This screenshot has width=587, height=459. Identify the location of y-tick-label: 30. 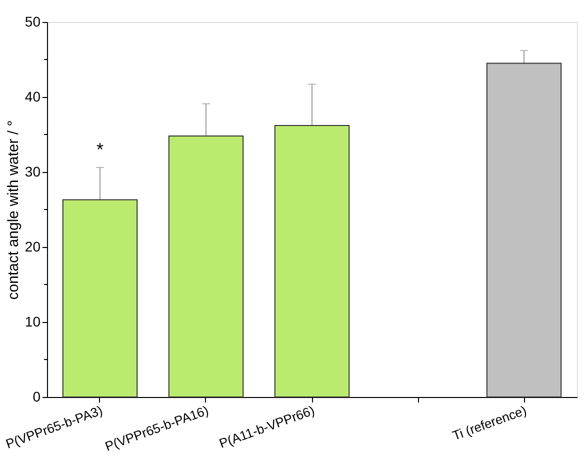
(32, 172).